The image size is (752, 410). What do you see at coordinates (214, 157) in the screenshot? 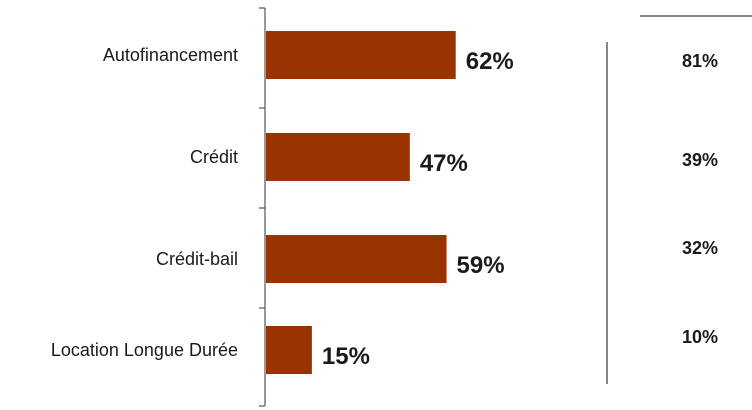
I see `category-label: Crédit` at bounding box center [214, 157].